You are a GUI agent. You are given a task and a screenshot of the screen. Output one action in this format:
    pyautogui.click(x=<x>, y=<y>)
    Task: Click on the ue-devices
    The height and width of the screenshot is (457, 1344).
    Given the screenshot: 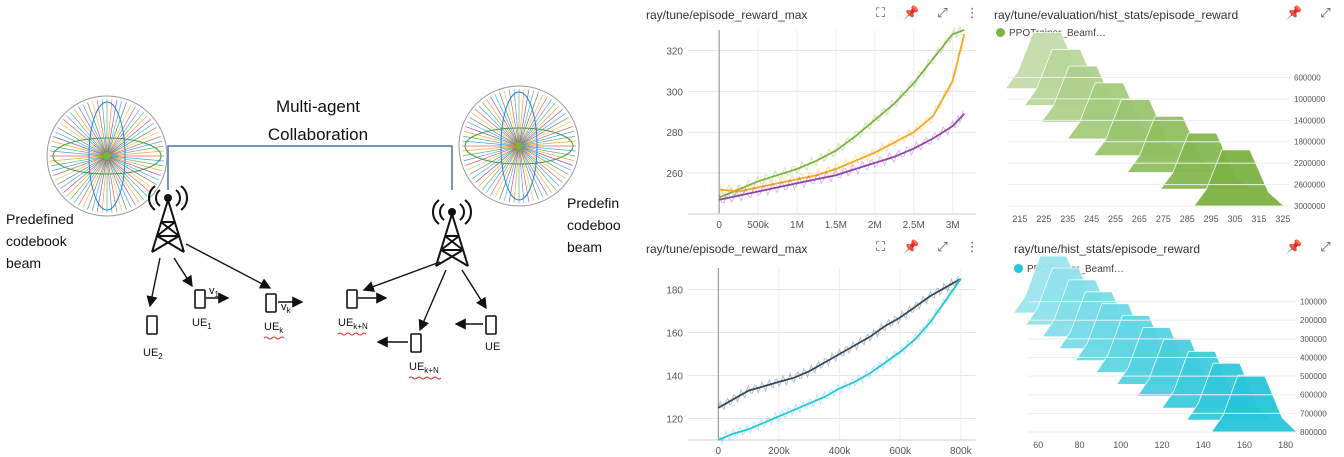 What is the action you would take?
    pyautogui.click(x=321, y=321)
    